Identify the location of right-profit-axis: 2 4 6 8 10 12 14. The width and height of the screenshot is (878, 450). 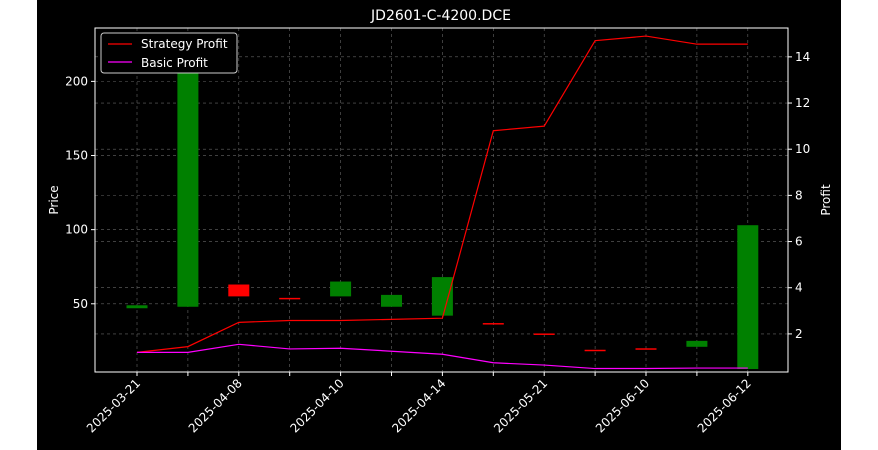
(799, 195).